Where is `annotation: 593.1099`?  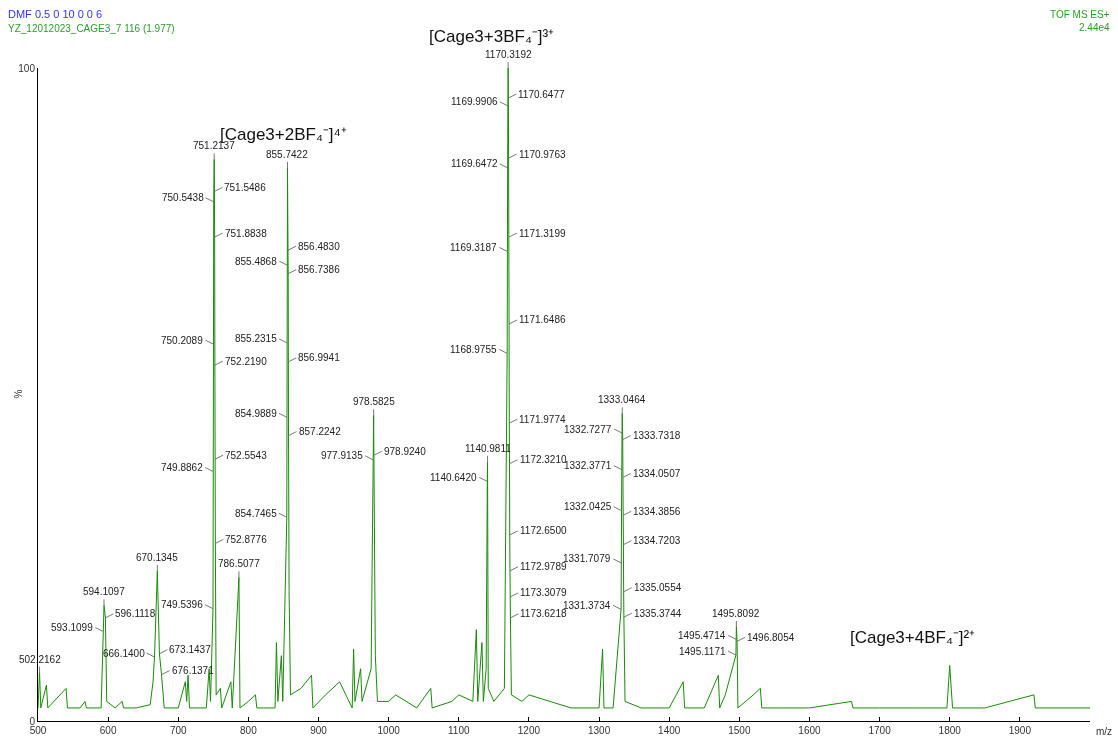 annotation: 593.1099 is located at coordinates (72, 627).